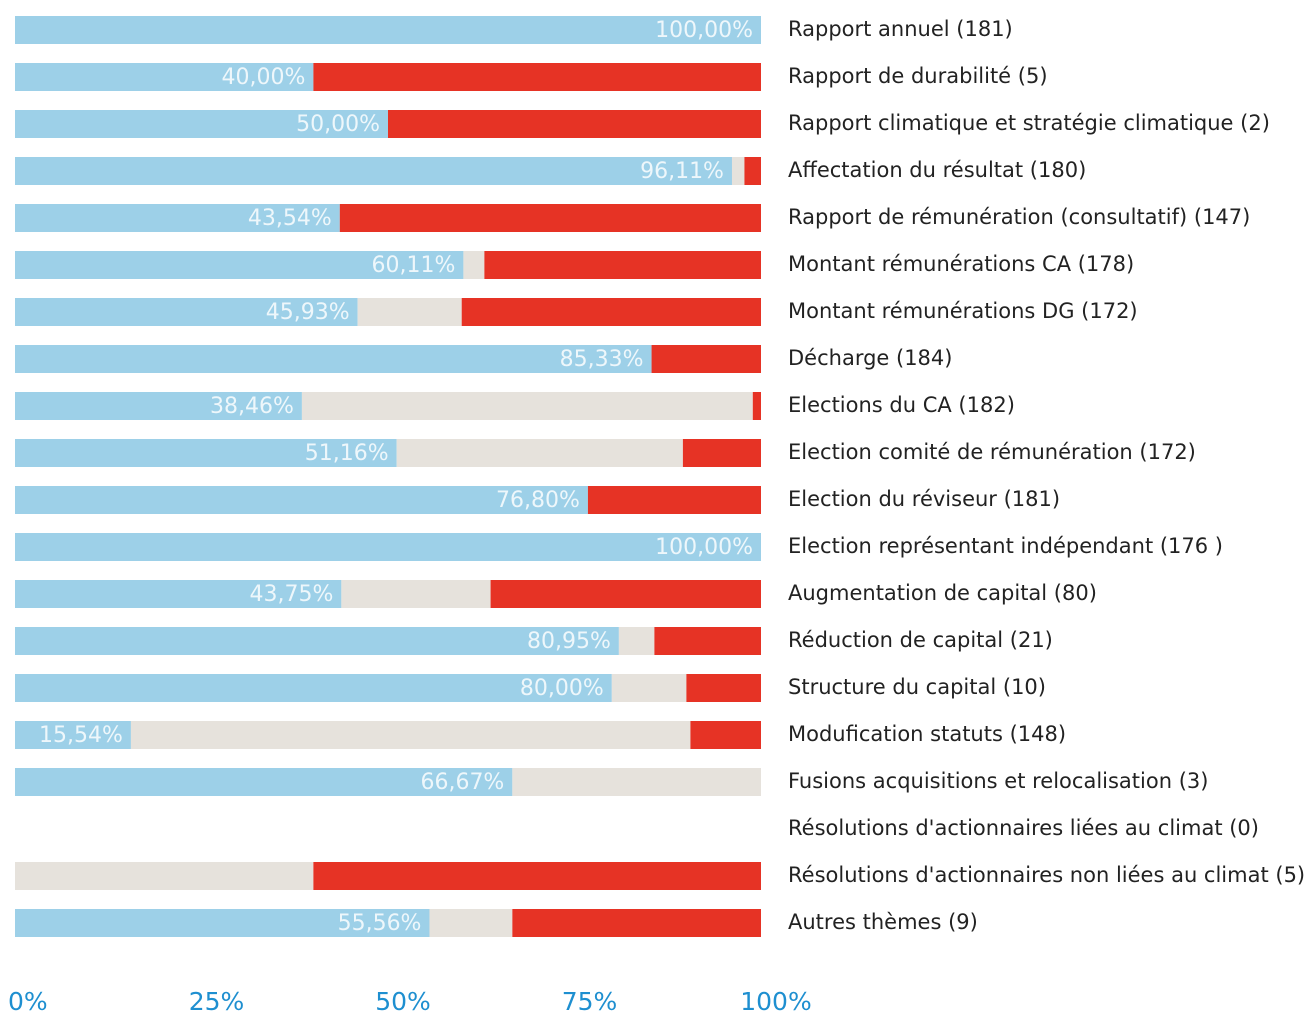  Describe the element at coordinates (924, 499) in the screenshot. I see `category-label: Election du réviseur (181)` at that location.